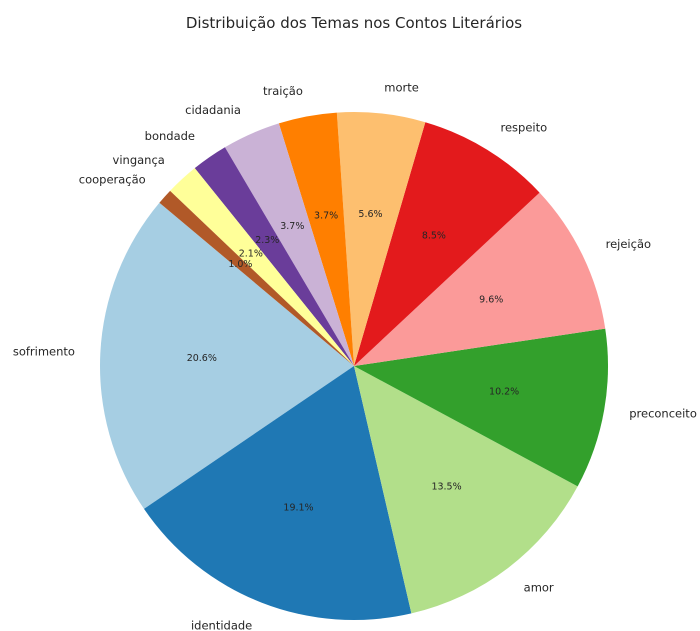 The width and height of the screenshot is (700, 631). Describe the element at coordinates (221, 625) in the screenshot. I see `slice-label: identidade` at that location.